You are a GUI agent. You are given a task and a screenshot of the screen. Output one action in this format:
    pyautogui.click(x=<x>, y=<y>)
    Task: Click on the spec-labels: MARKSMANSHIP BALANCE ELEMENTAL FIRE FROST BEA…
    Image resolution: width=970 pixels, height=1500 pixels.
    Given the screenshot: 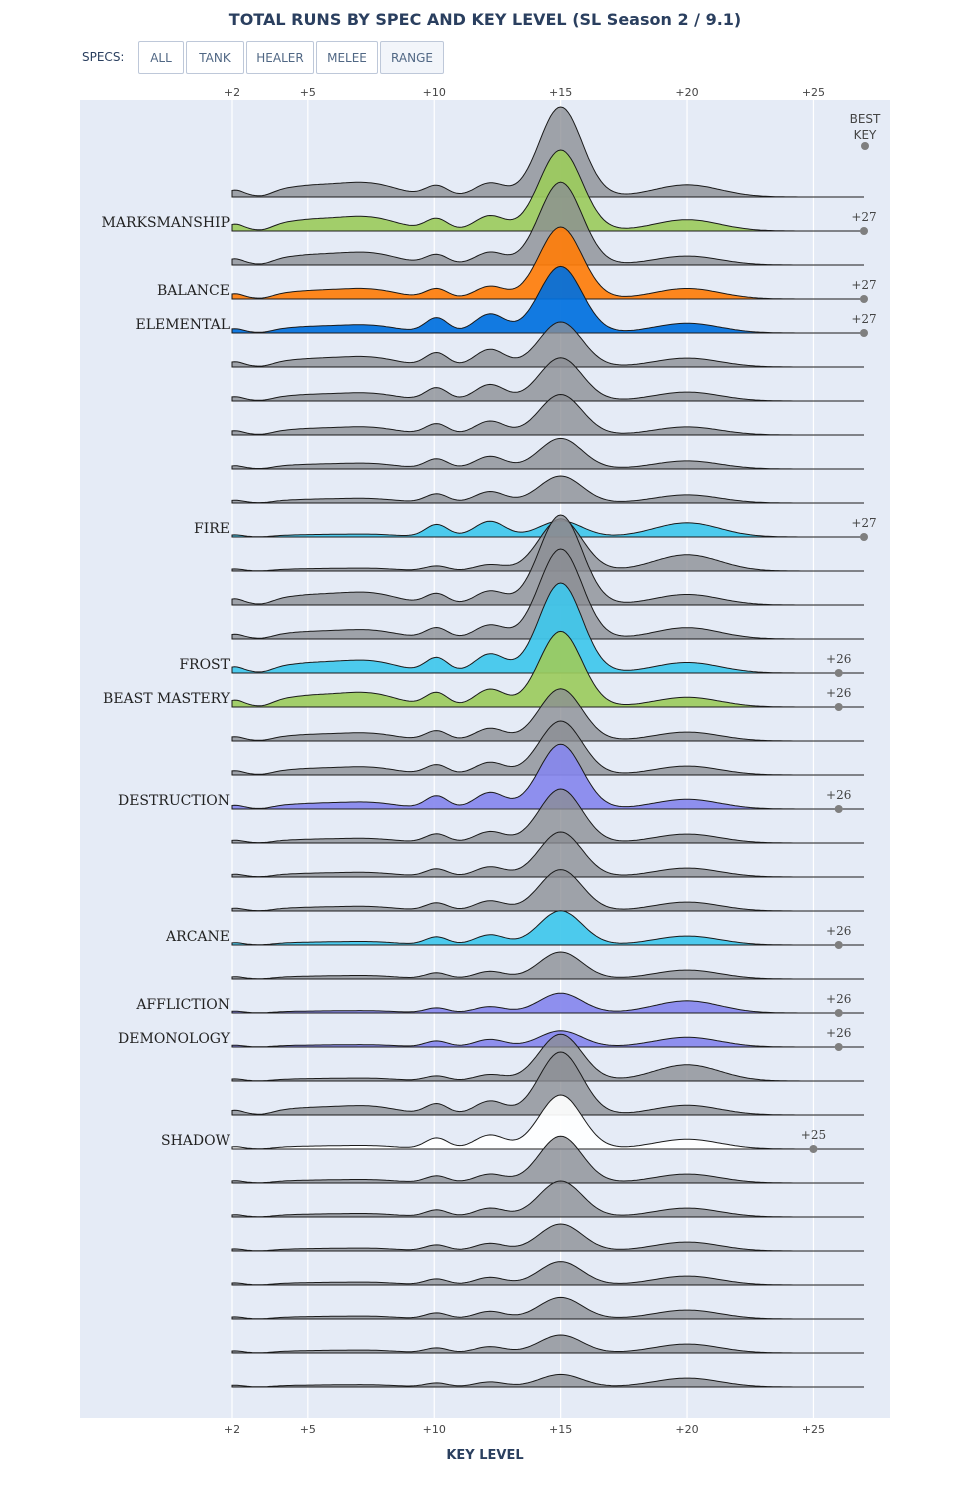 What is the action you would take?
    pyautogui.click(x=166, y=682)
    